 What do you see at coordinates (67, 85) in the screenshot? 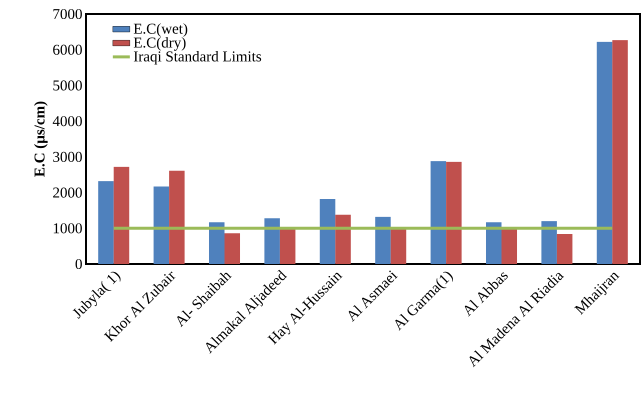
I see `y-tick-label: 5000` at bounding box center [67, 85].